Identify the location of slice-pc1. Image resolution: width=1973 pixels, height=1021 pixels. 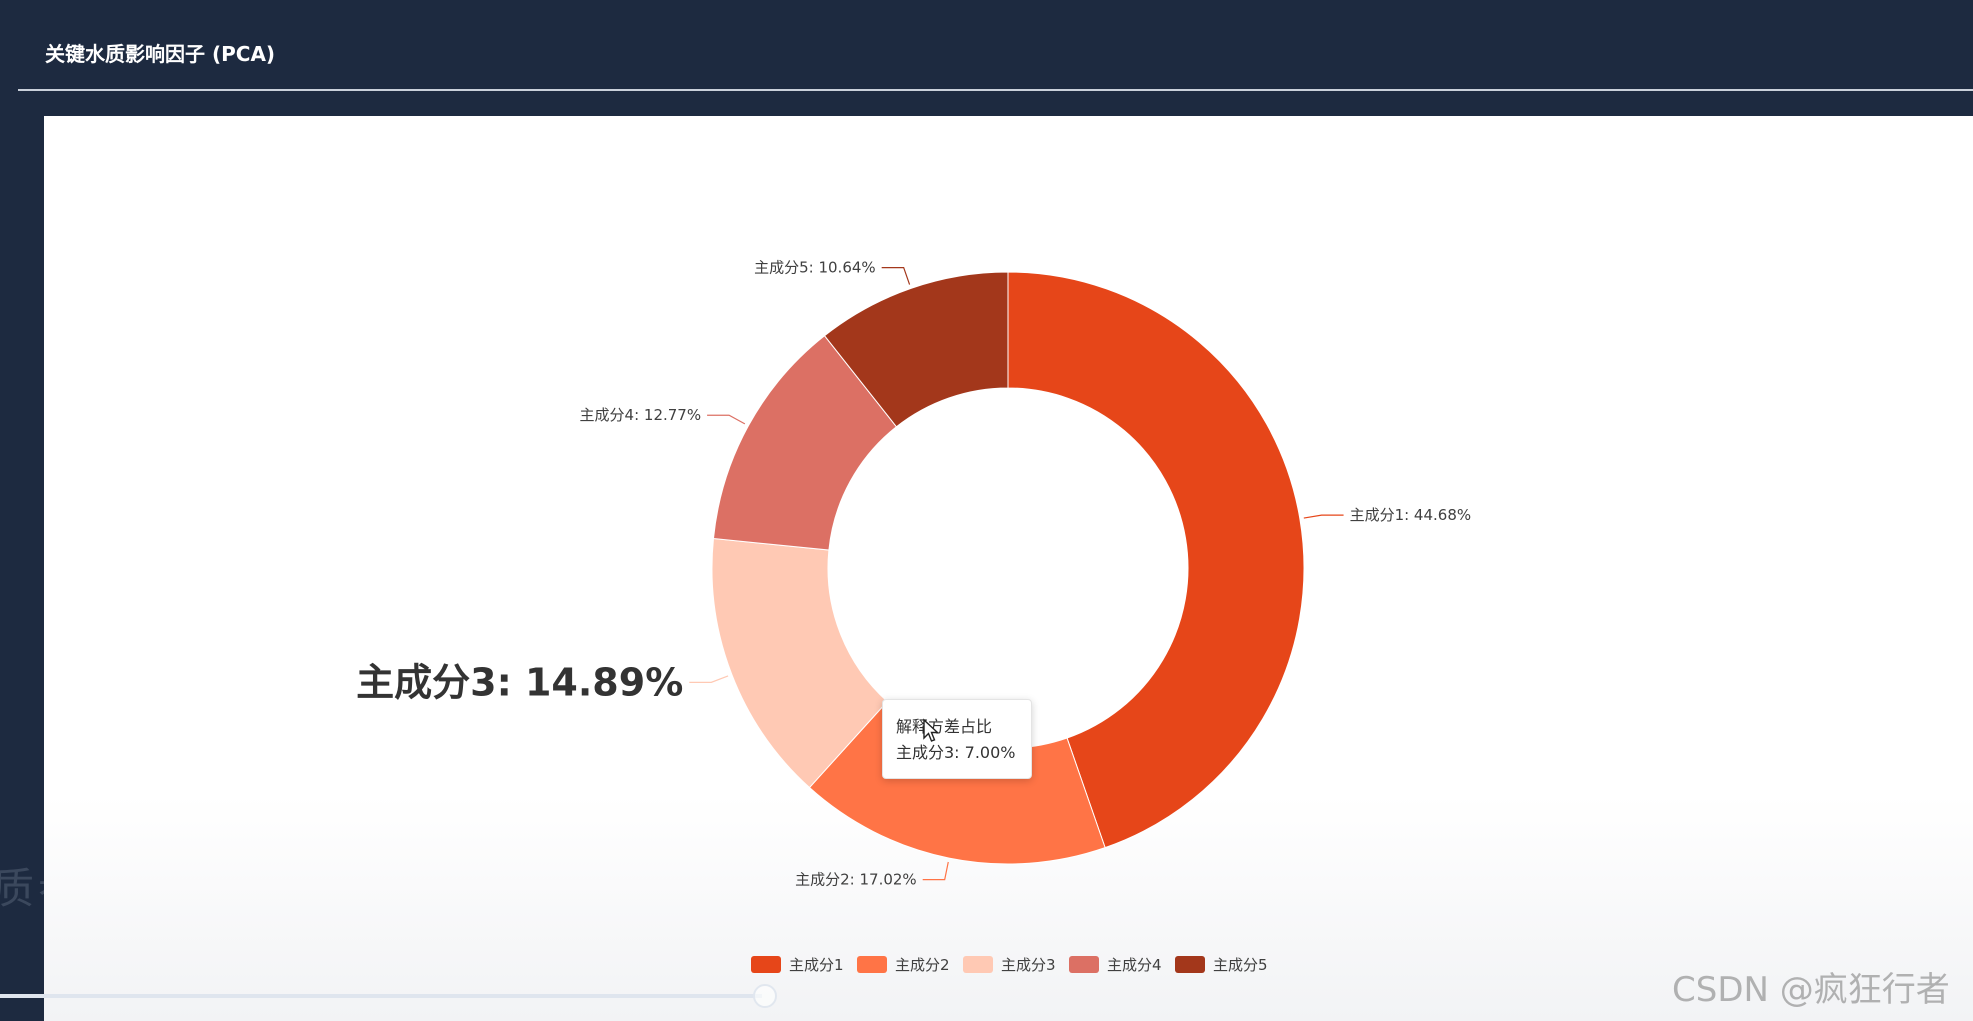
(1156, 560).